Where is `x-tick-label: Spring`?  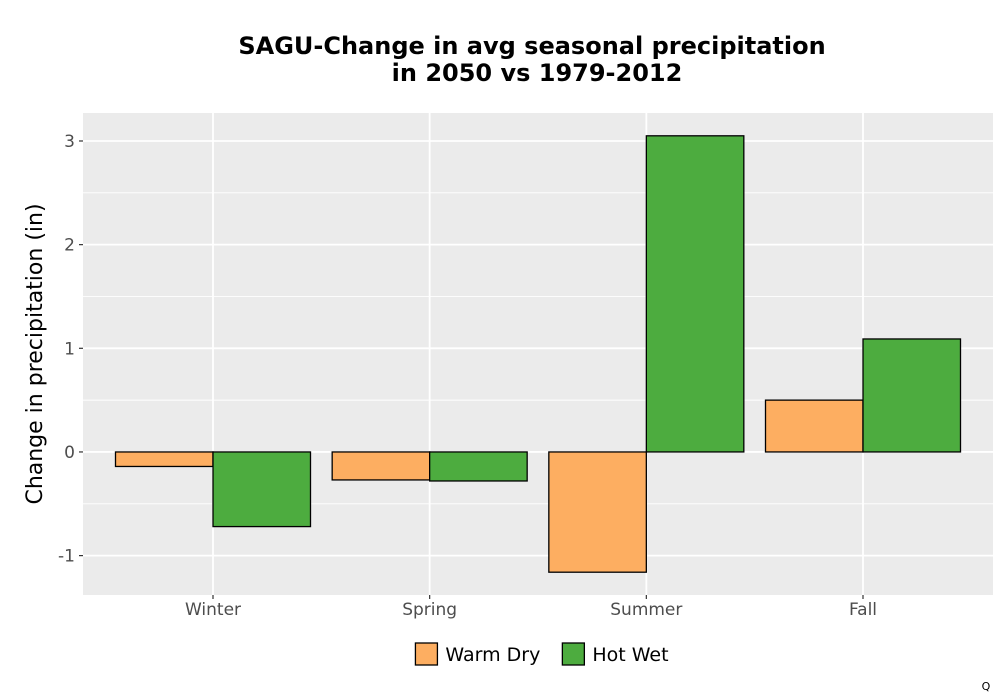
x-tick-label: Spring is located at coordinates (429, 610).